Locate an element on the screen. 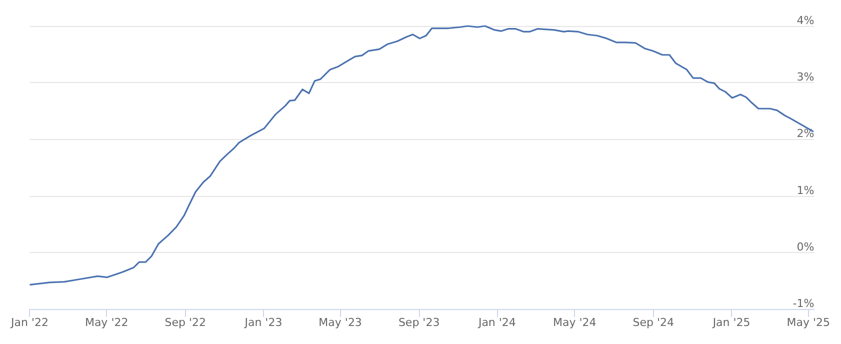 The width and height of the screenshot is (841, 344). x-tick-label: Jan '24 is located at coordinates (496, 322).